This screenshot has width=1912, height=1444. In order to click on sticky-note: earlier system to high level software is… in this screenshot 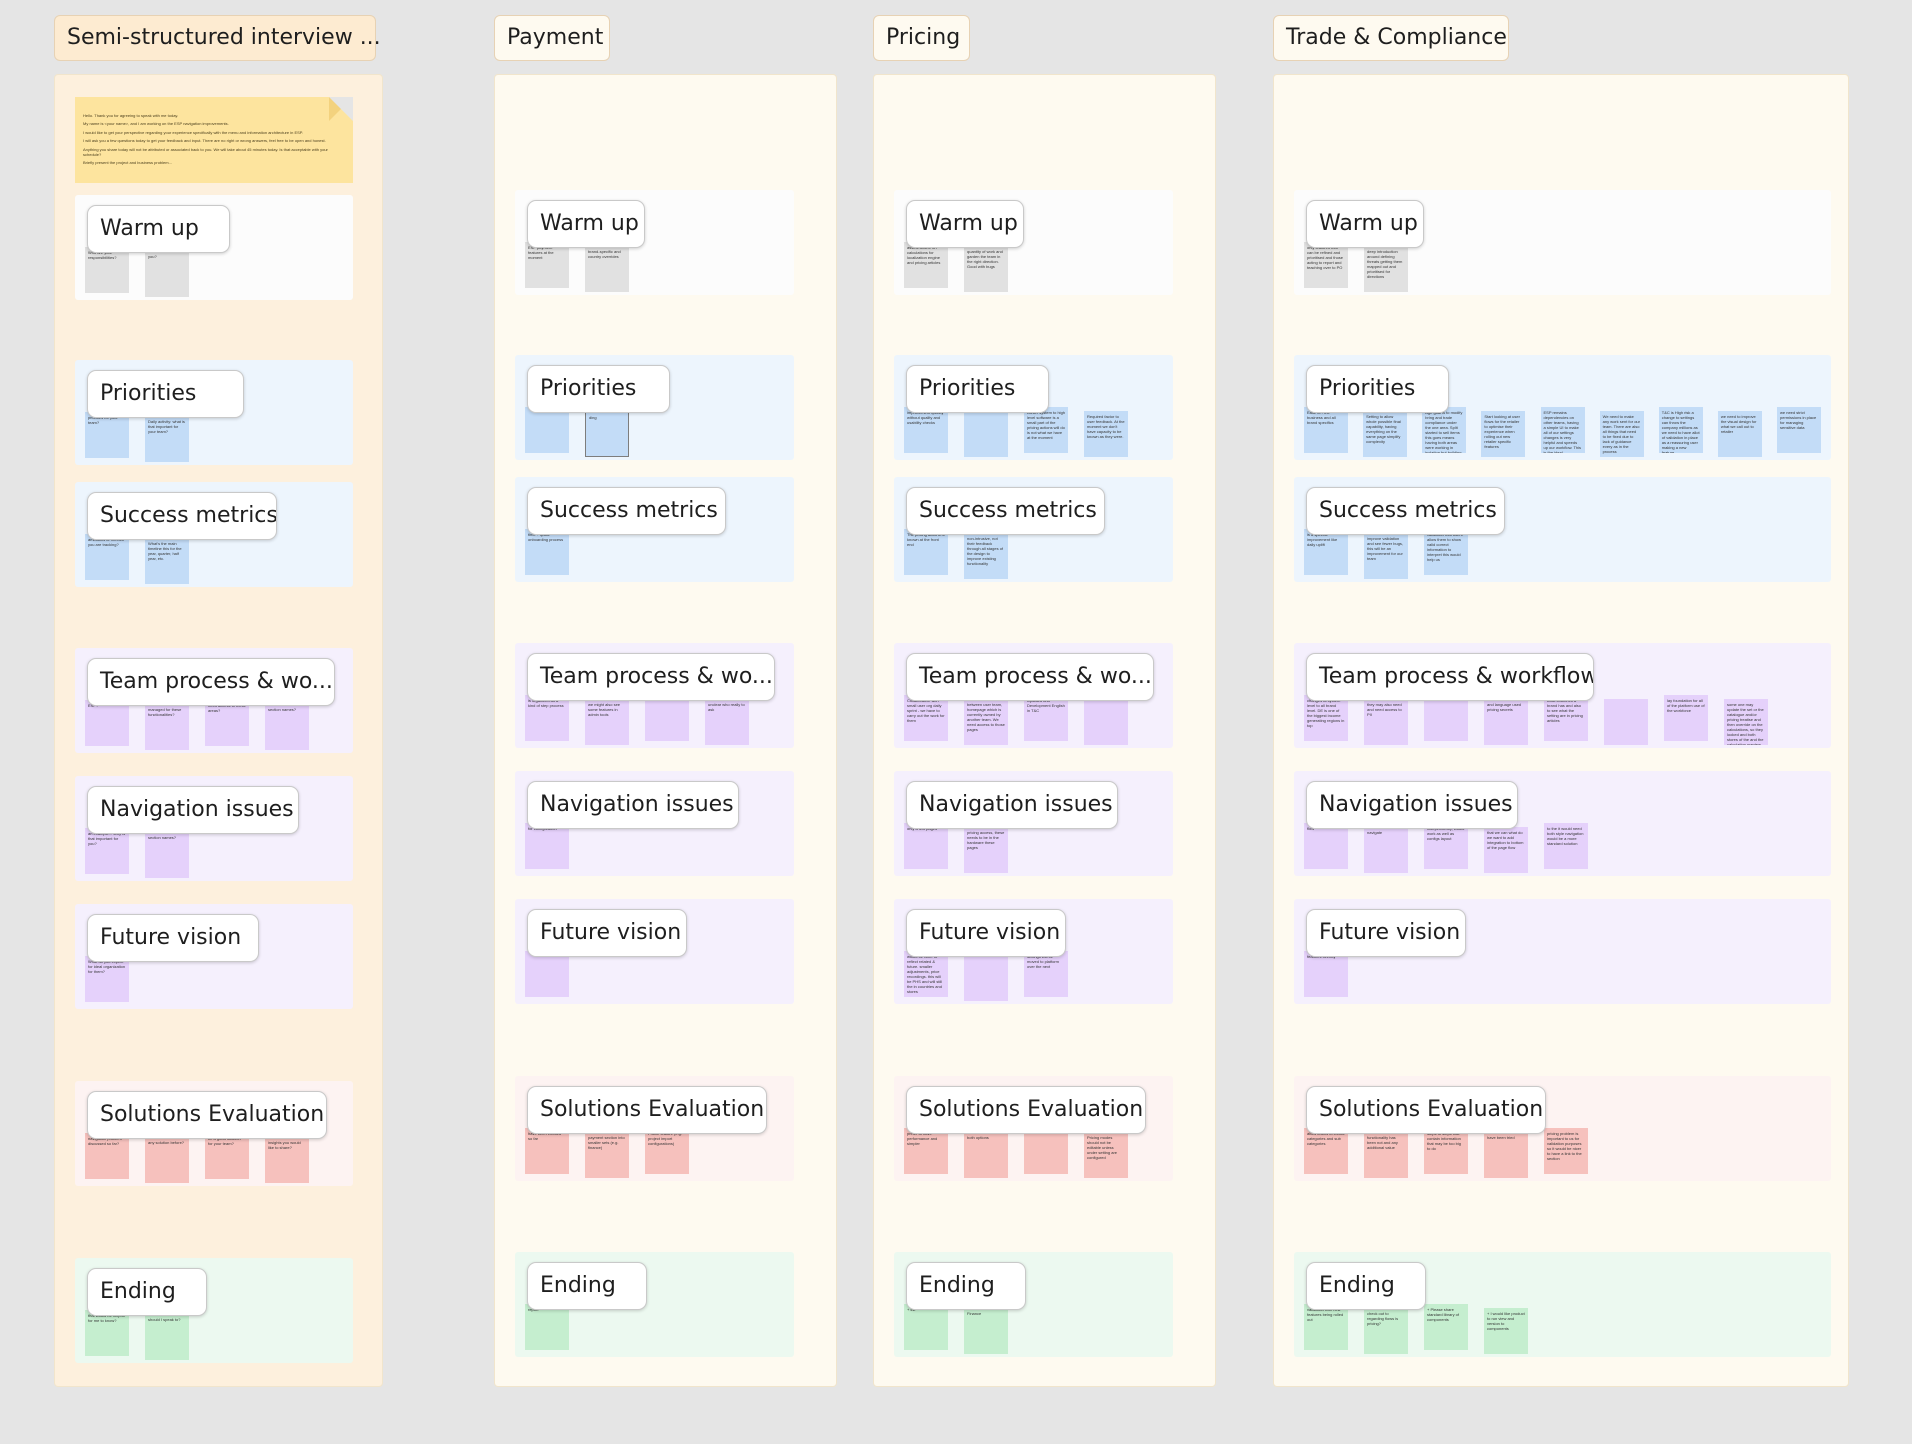, I will do `click(1046, 430)`.